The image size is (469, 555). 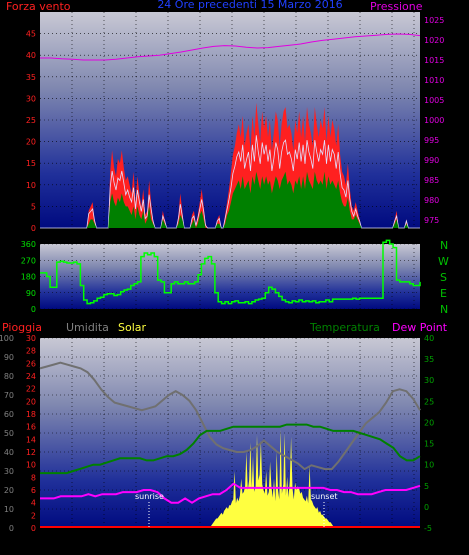 I want to click on dewpoint-label: Dew Point, so click(x=420, y=327).